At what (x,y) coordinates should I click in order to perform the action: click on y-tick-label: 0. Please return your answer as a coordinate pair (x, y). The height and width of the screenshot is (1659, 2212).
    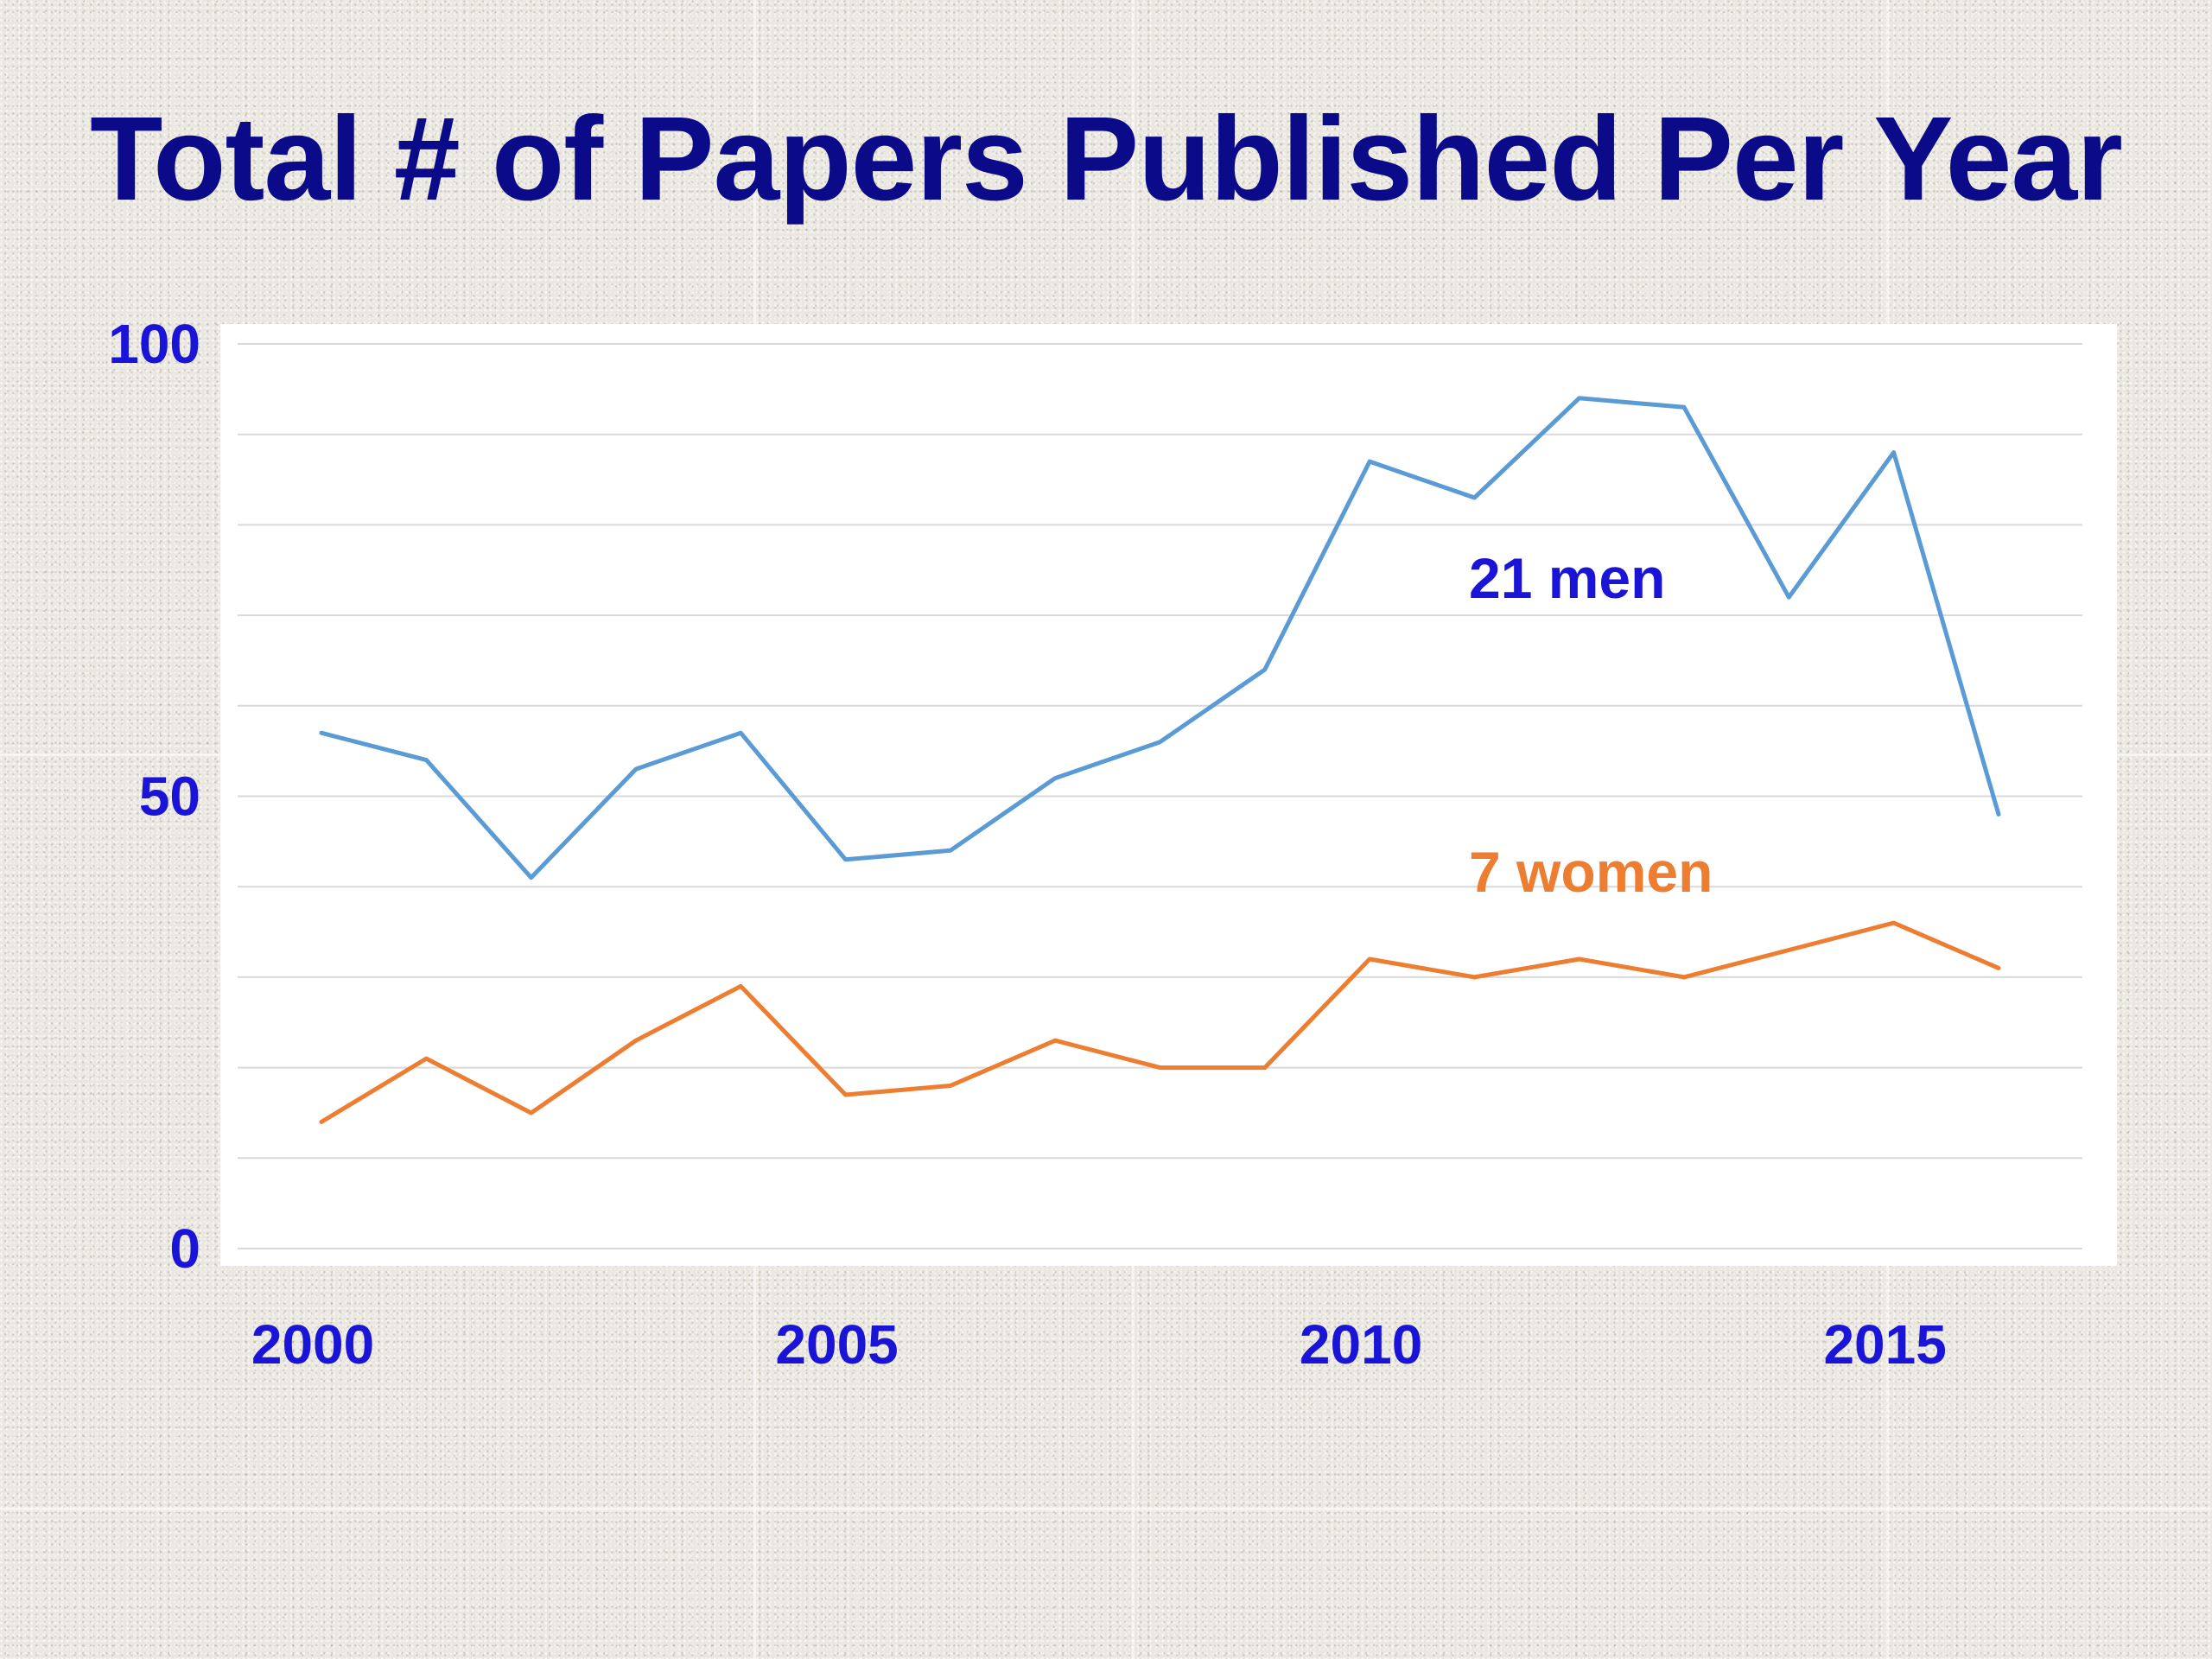
    Looking at the image, I should click on (184, 1248).